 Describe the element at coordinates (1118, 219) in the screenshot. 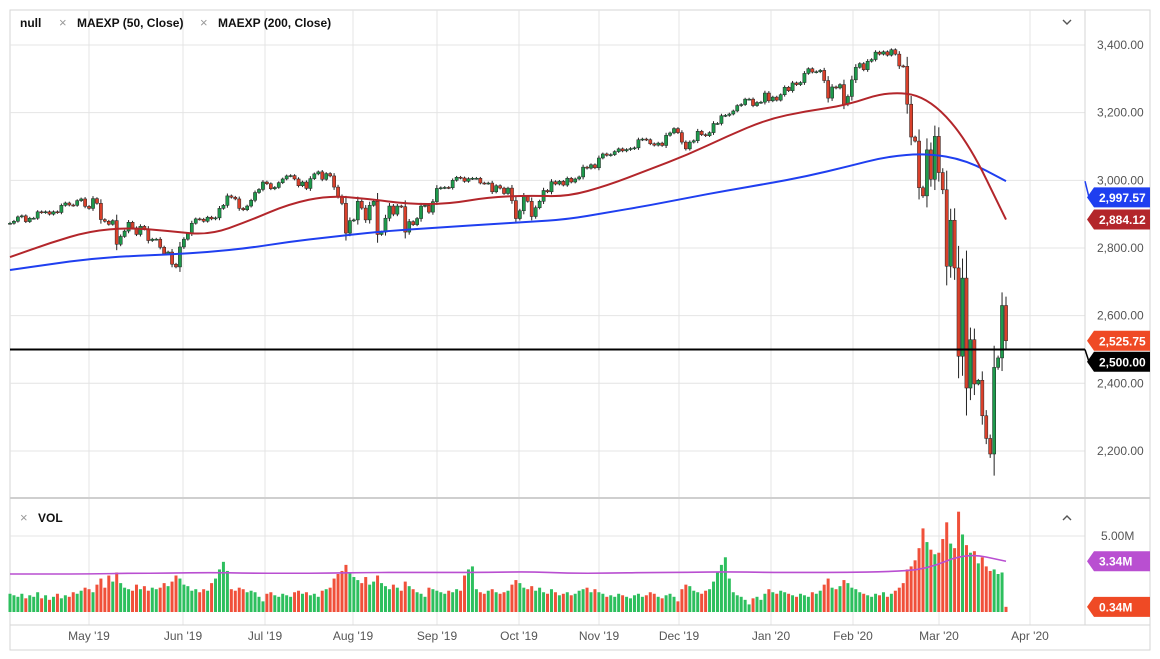

I see `price-tag: 2,884.12` at that location.